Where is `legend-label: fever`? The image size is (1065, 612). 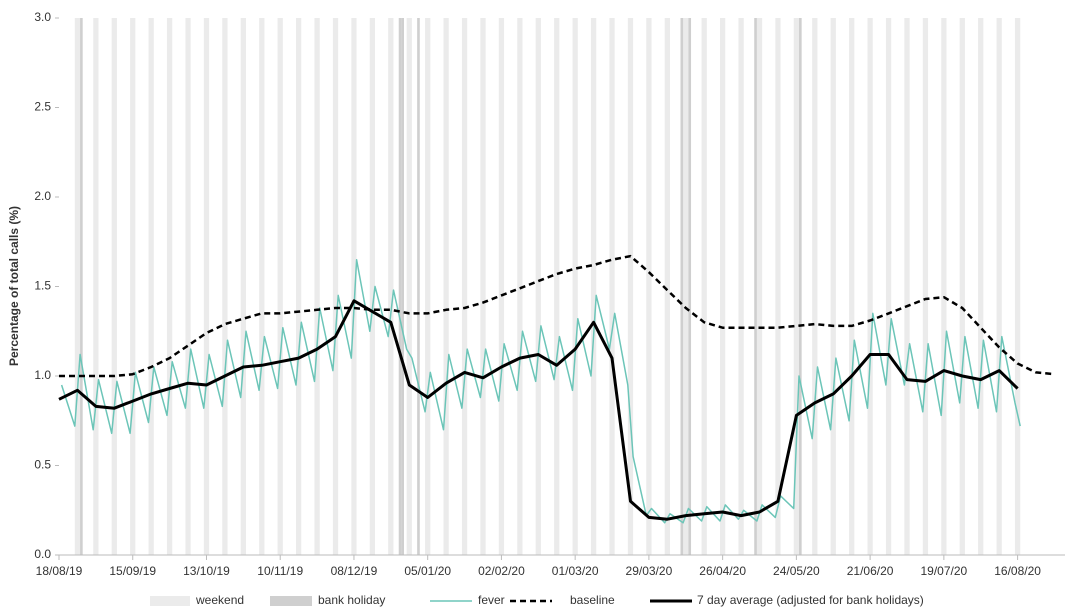 legend-label: fever is located at coordinates (491, 600).